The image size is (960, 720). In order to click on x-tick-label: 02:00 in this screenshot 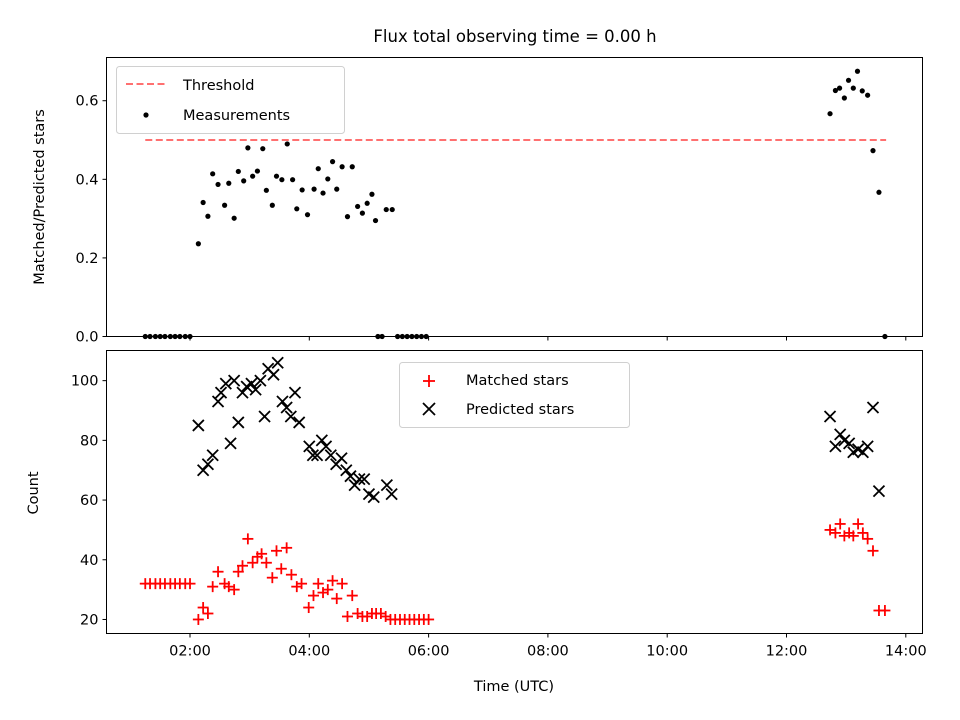, I will do `click(190, 652)`.